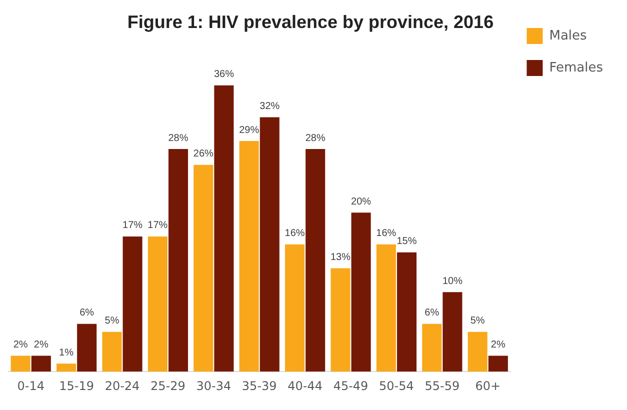 The height and width of the screenshot is (410, 627). I want to click on x-tick-label: 40-44, so click(305, 385).